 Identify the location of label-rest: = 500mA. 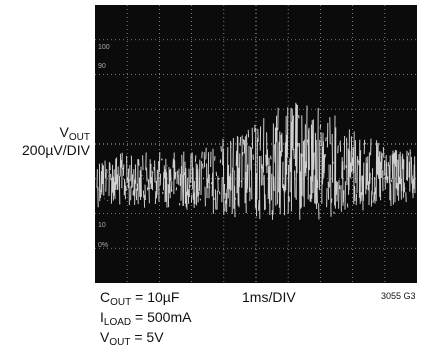
(161, 317).